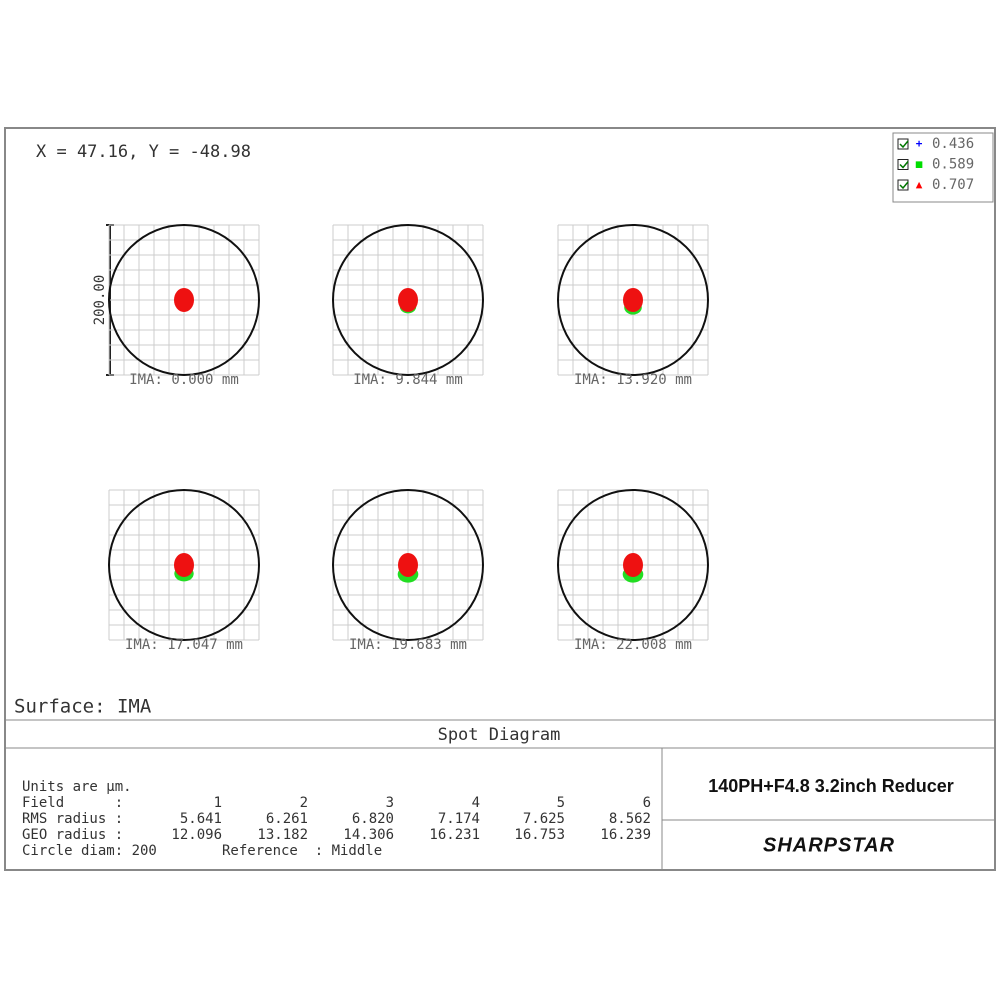  What do you see at coordinates (953, 185) in the screenshot?
I see `legend-label: 0.707` at bounding box center [953, 185].